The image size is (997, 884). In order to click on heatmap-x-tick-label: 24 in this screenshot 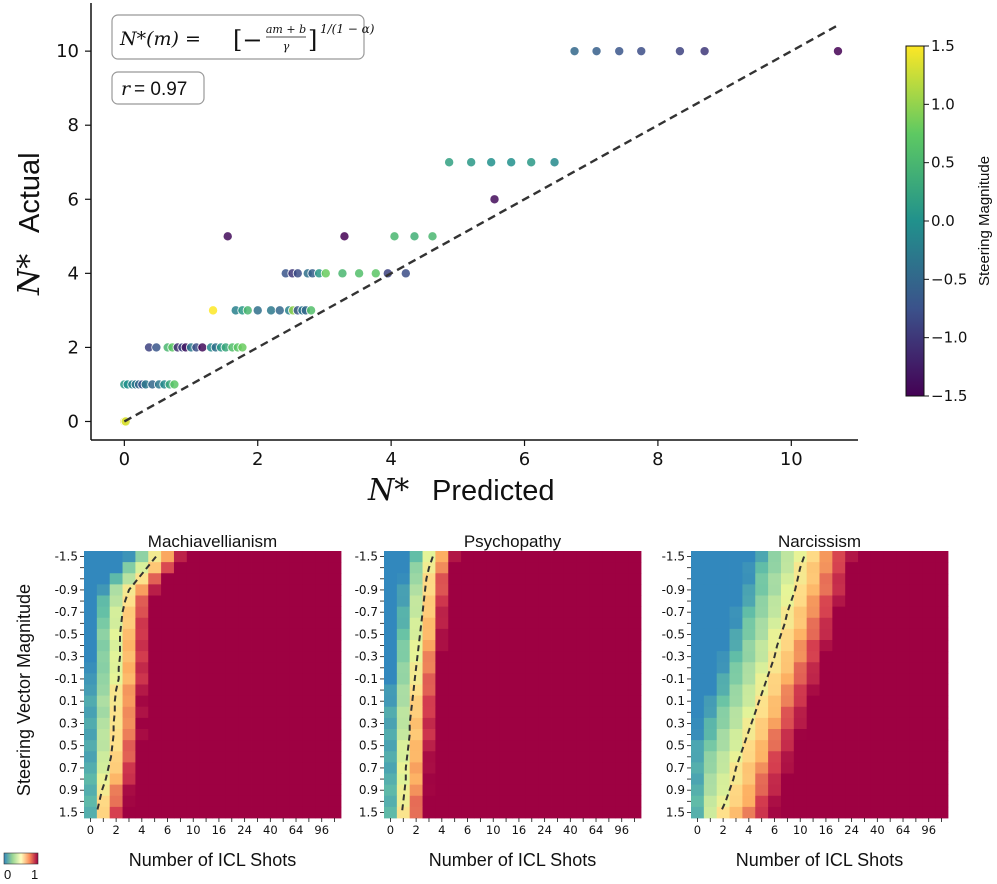, I will do `click(544, 830)`.